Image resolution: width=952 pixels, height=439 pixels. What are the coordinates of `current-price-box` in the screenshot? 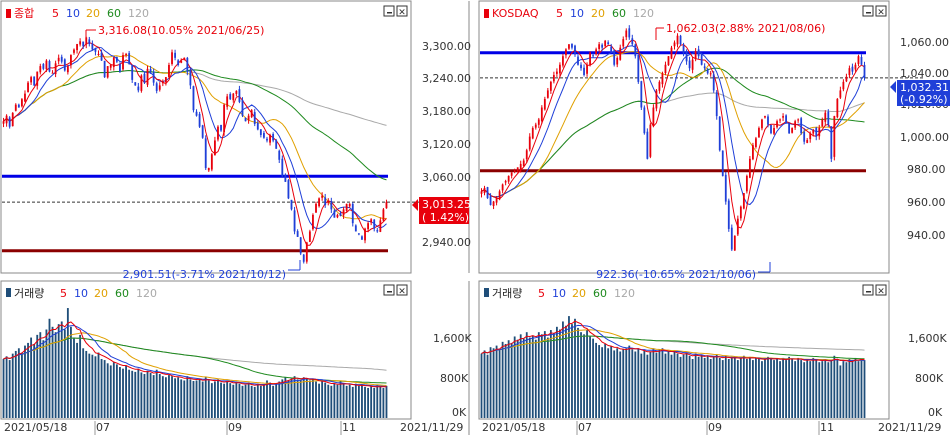 It's located at (444, 210).